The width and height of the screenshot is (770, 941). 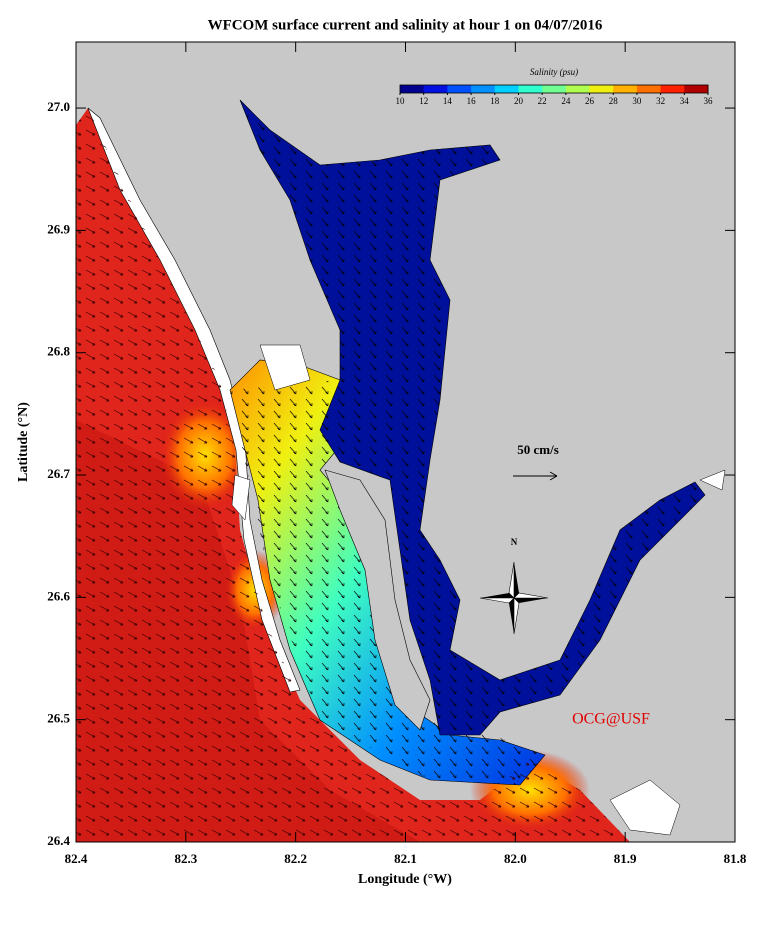 What do you see at coordinates (519, 101) in the screenshot?
I see `colorbar-tick-label: 20` at bounding box center [519, 101].